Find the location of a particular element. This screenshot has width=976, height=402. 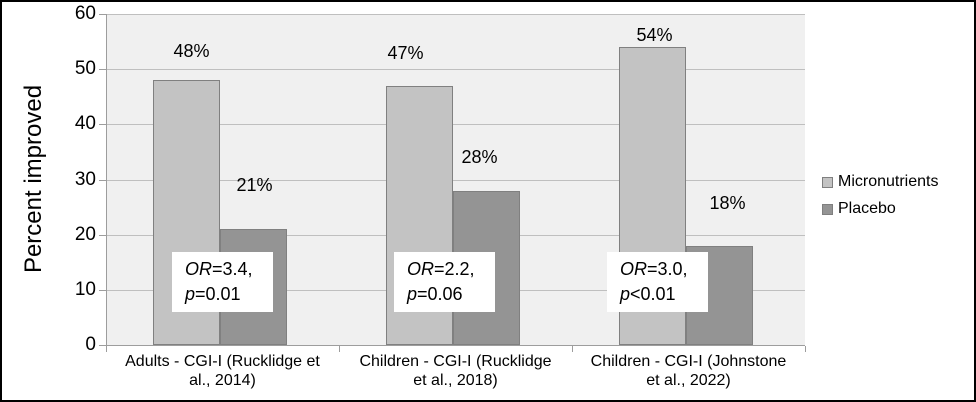

y-axis-line is located at coordinates (106, 179).